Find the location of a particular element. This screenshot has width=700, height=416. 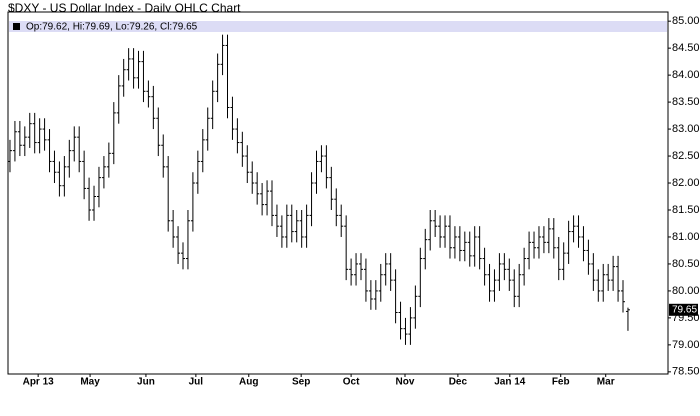

y-tick-label: 78.50 is located at coordinates (686, 372).